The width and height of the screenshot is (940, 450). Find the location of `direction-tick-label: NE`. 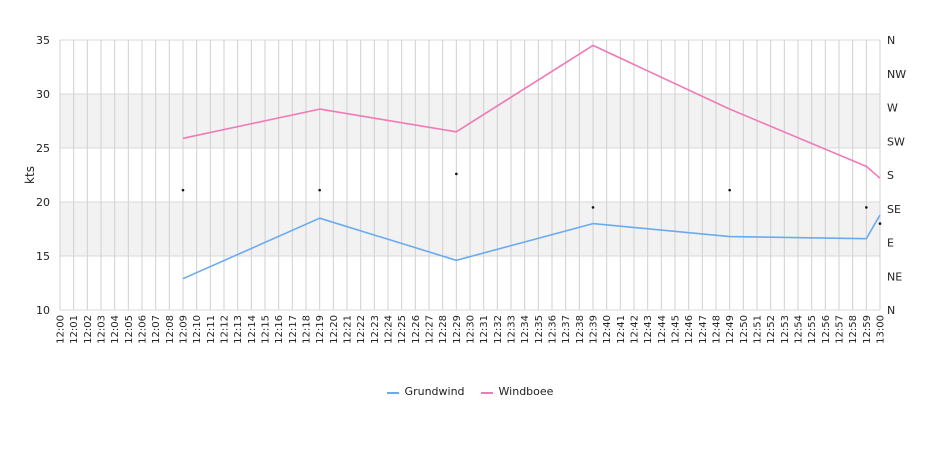

direction-tick-label: NE is located at coordinates (894, 276).